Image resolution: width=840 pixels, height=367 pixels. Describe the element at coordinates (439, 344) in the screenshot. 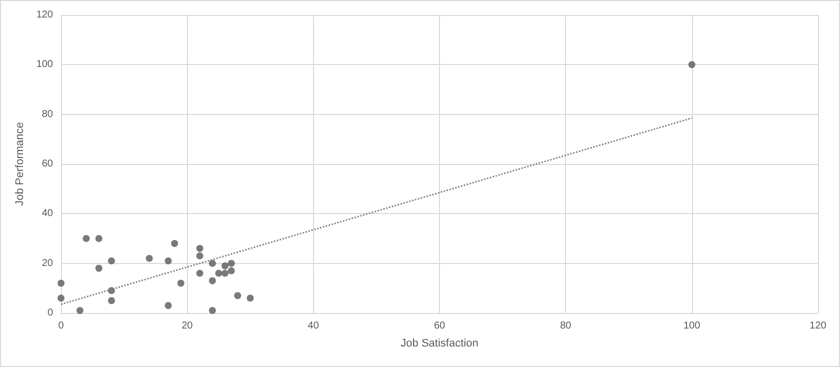

I see `x-axis-title: Job Satisfaction` at that location.